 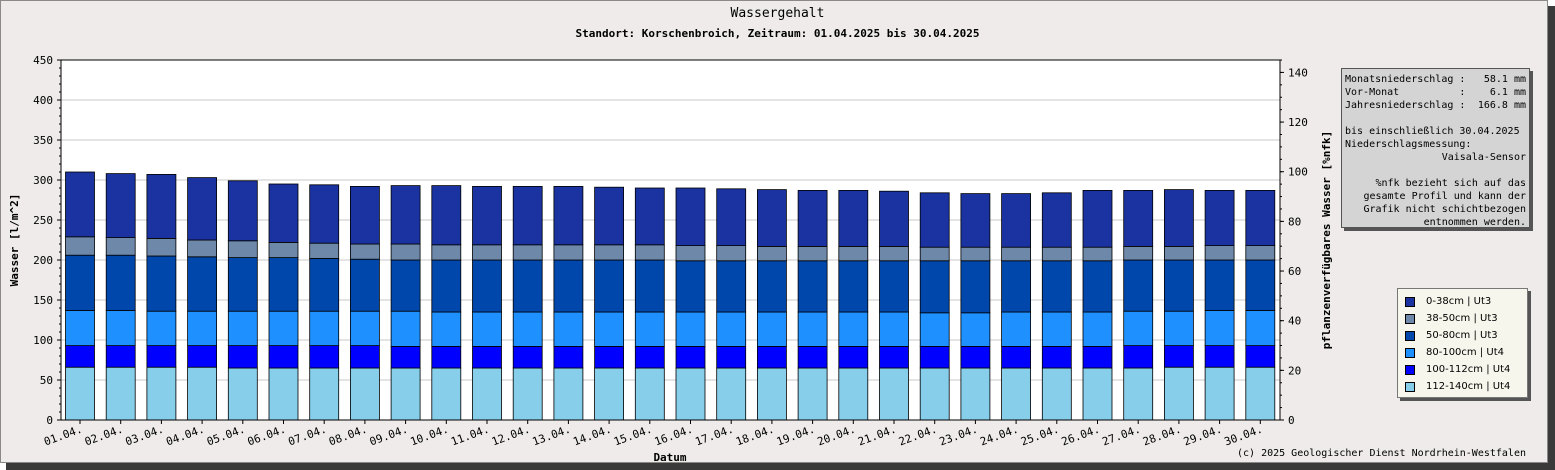 I want to click on legend-label: 38-50cm | Ut3, so click(x=1462, y=318).